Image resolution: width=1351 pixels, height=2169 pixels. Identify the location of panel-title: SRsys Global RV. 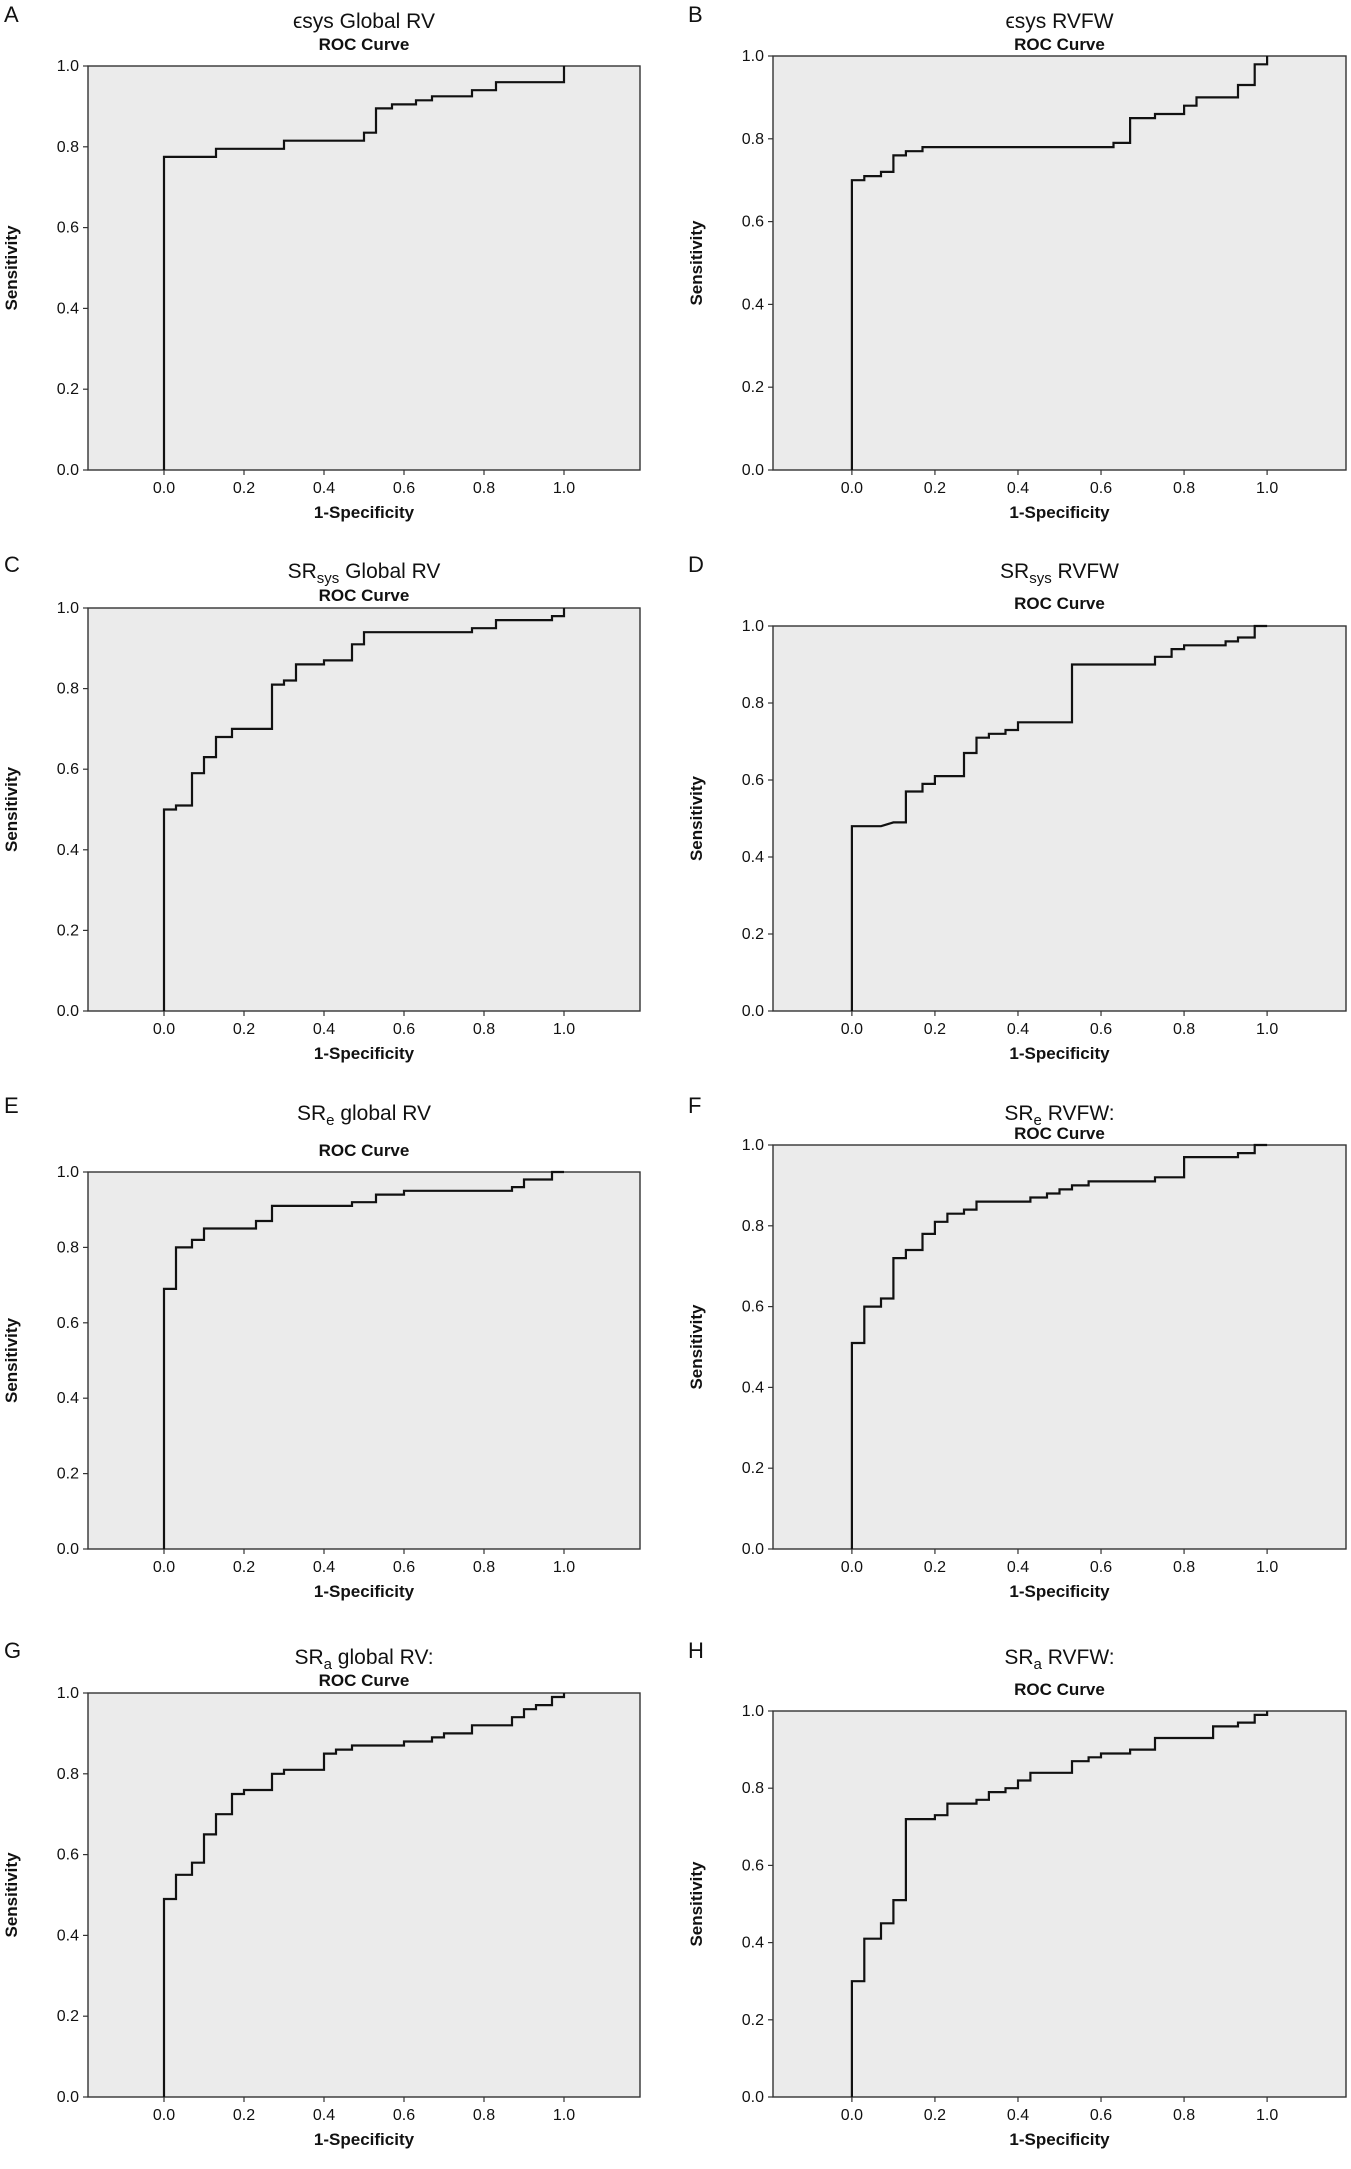
(364, 573).